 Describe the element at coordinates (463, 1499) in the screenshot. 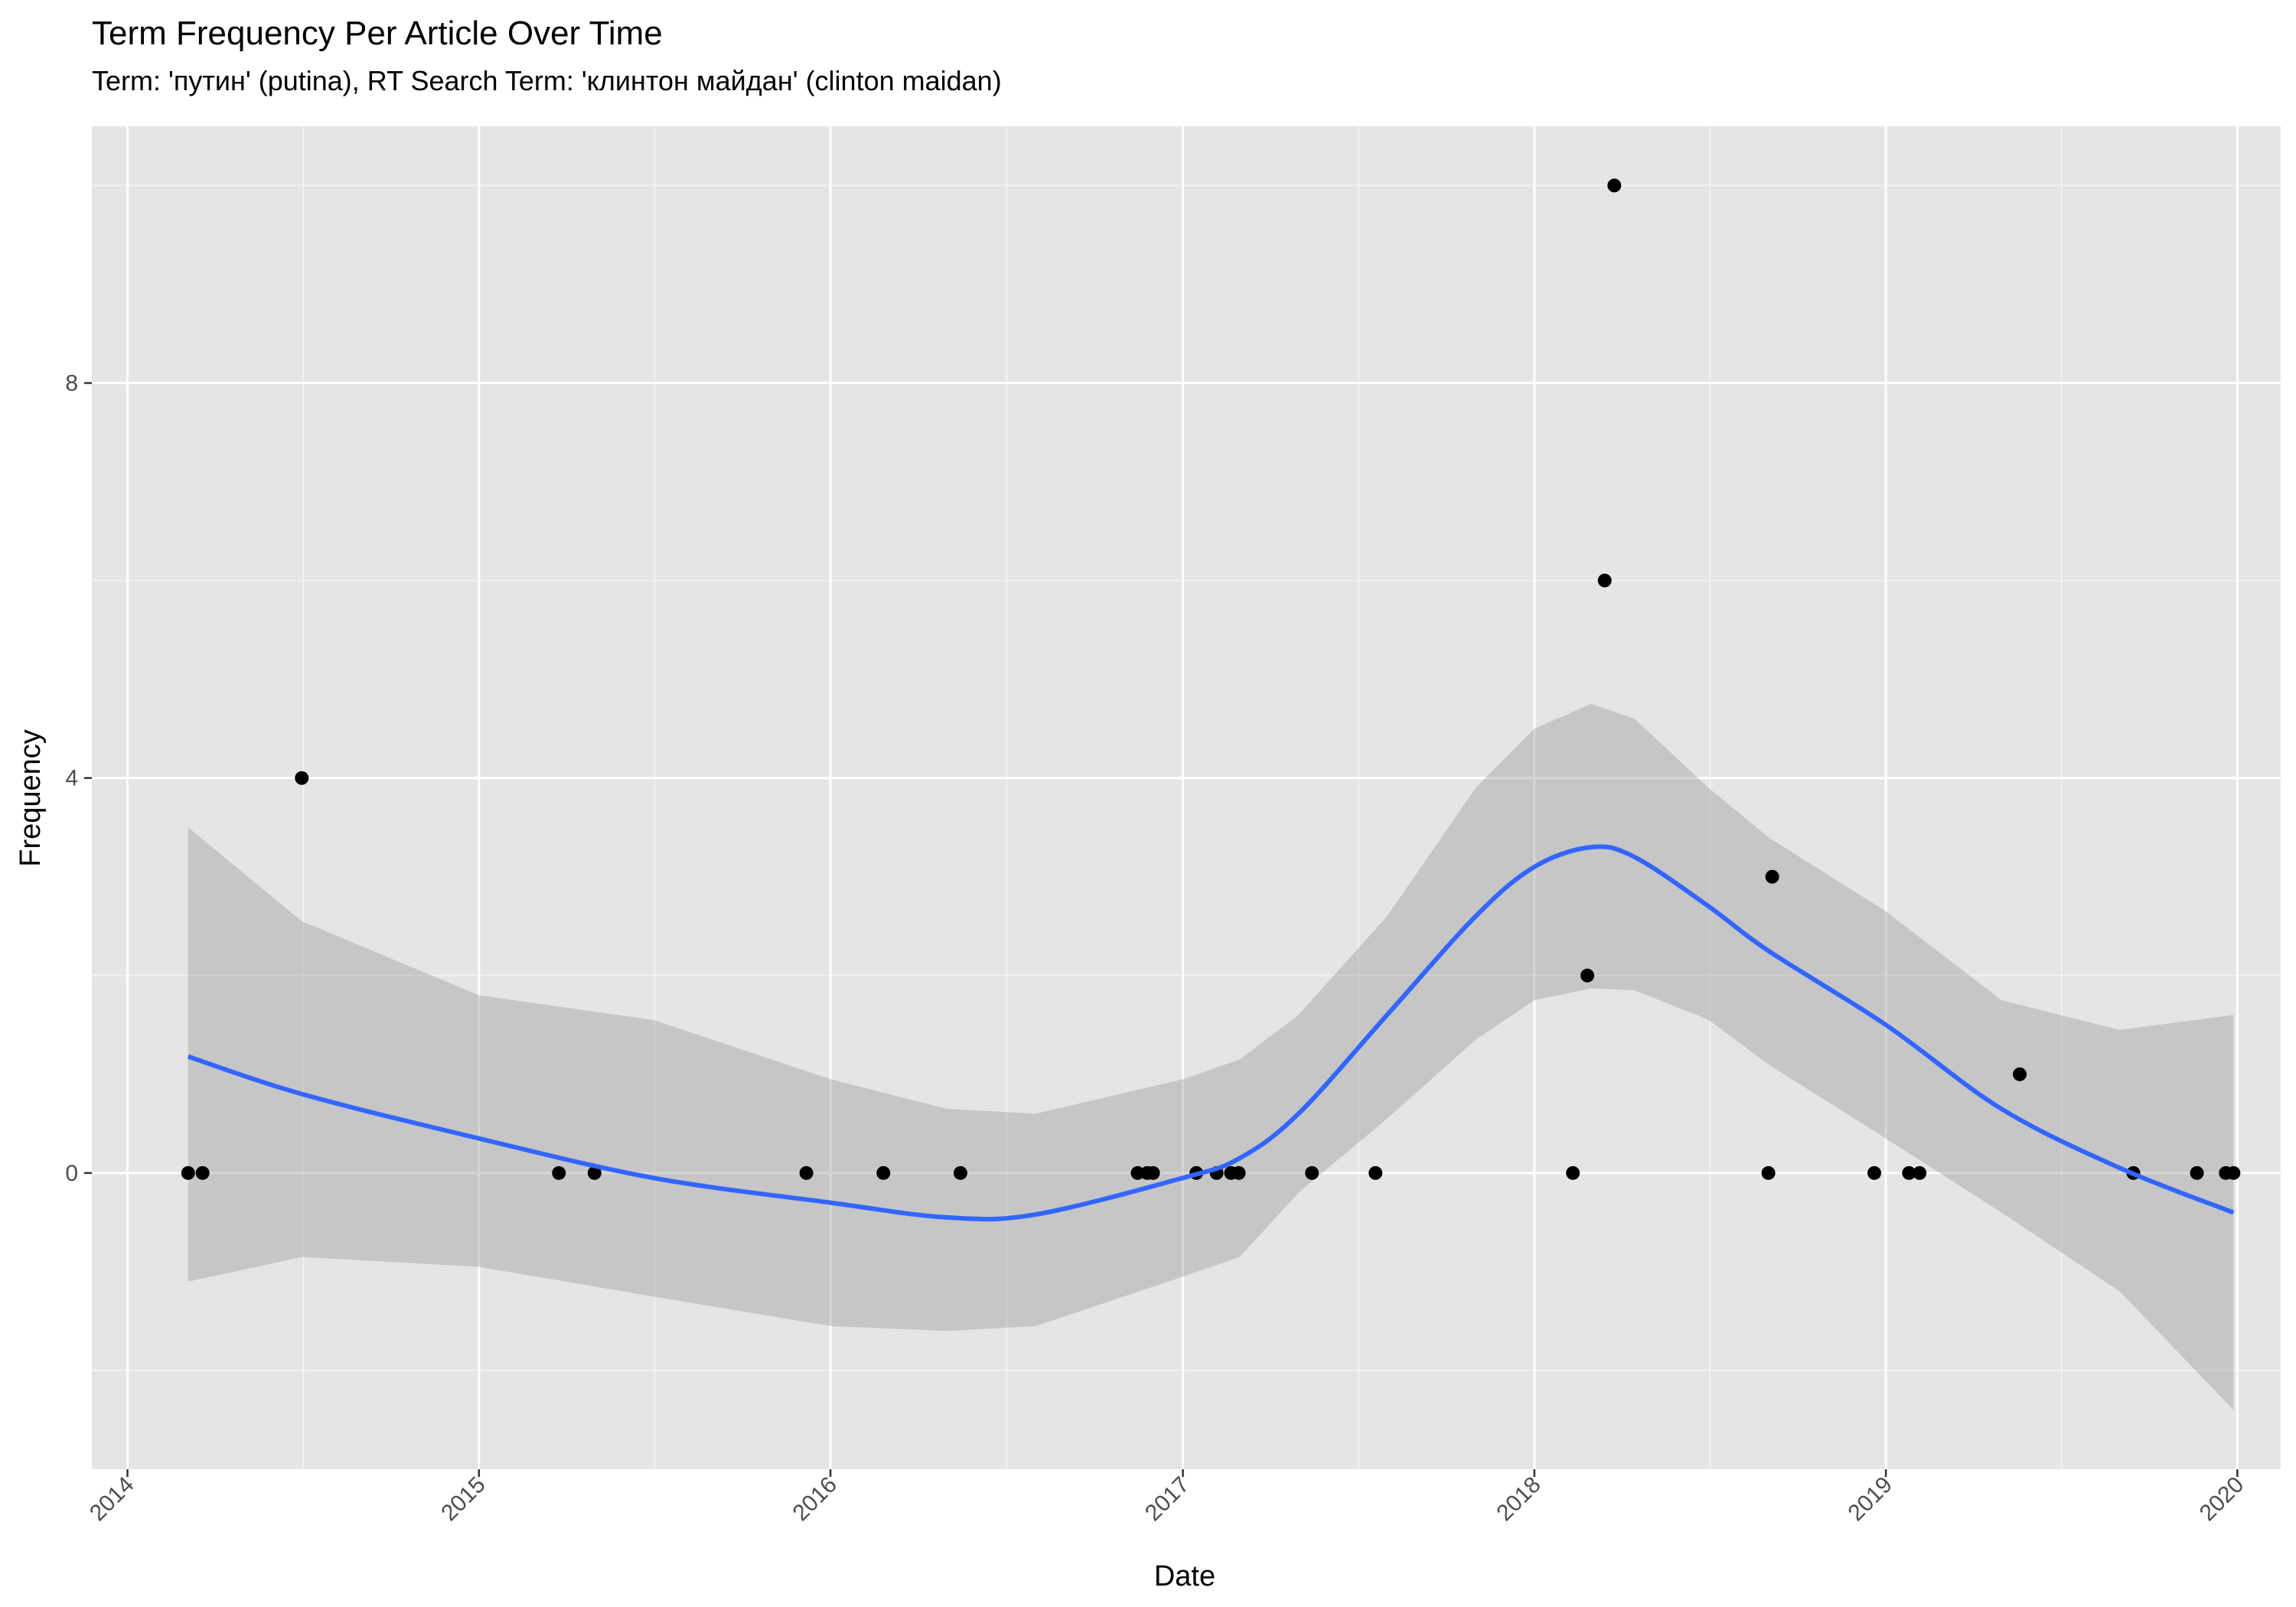

I see `x-tick-label: 2015` at that location.